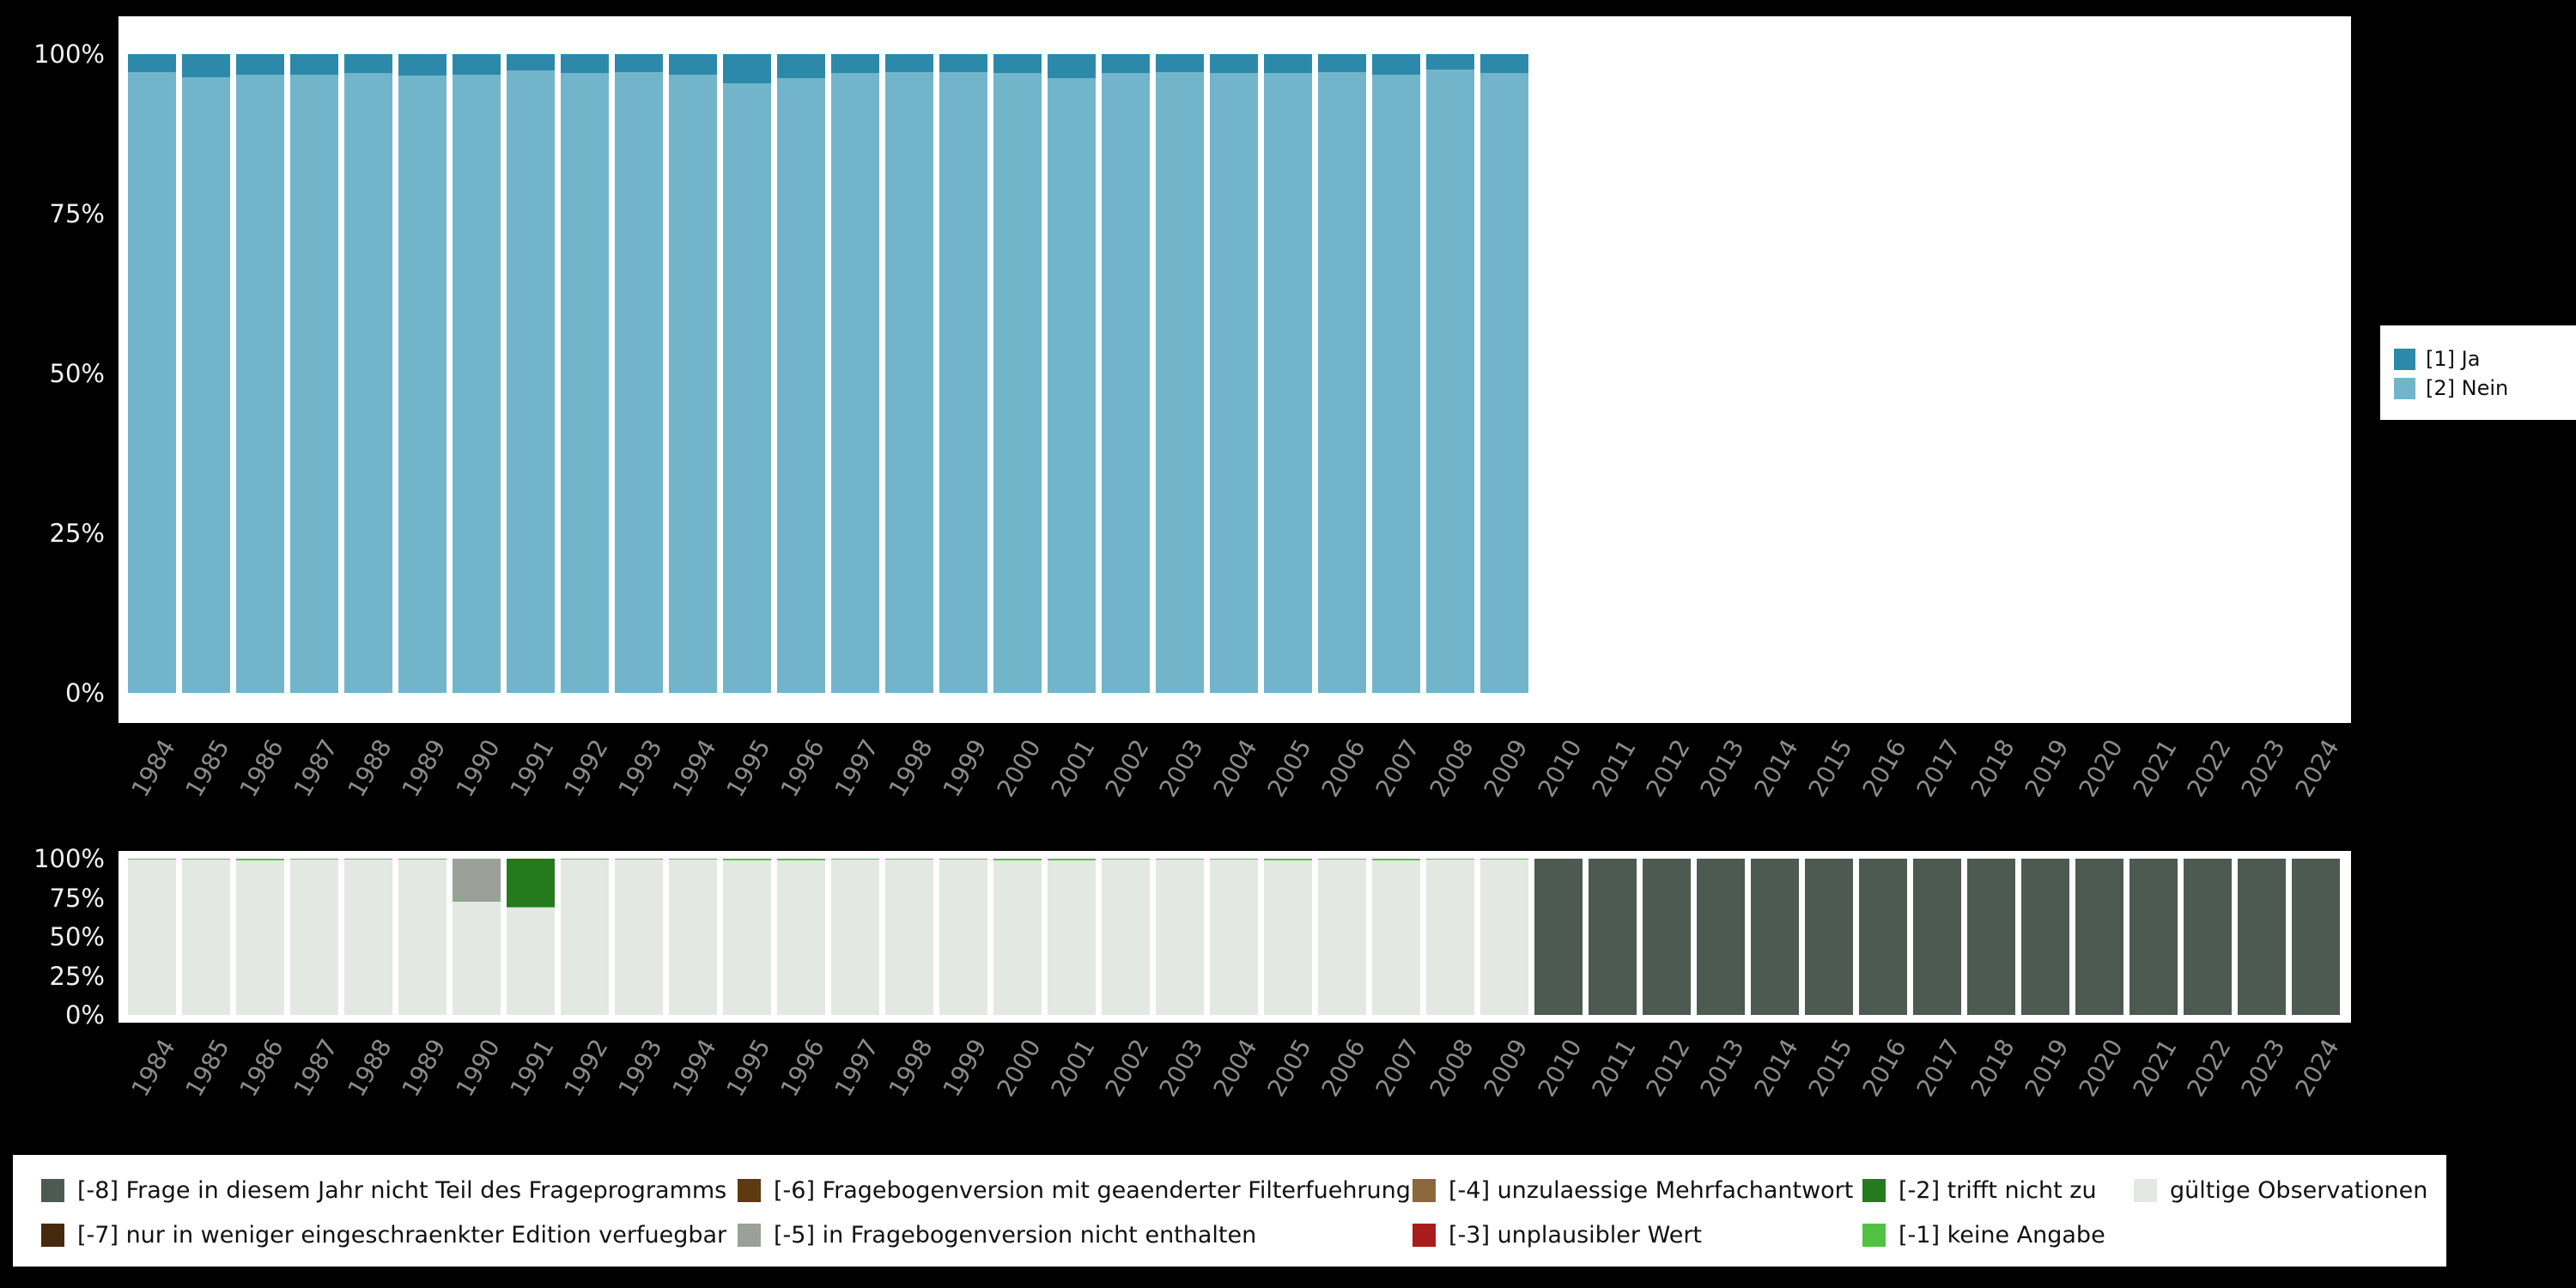  Describe the element at coordinates (368, 859) in the screenshot. I see `bar-segment-m1-1988` at that location.